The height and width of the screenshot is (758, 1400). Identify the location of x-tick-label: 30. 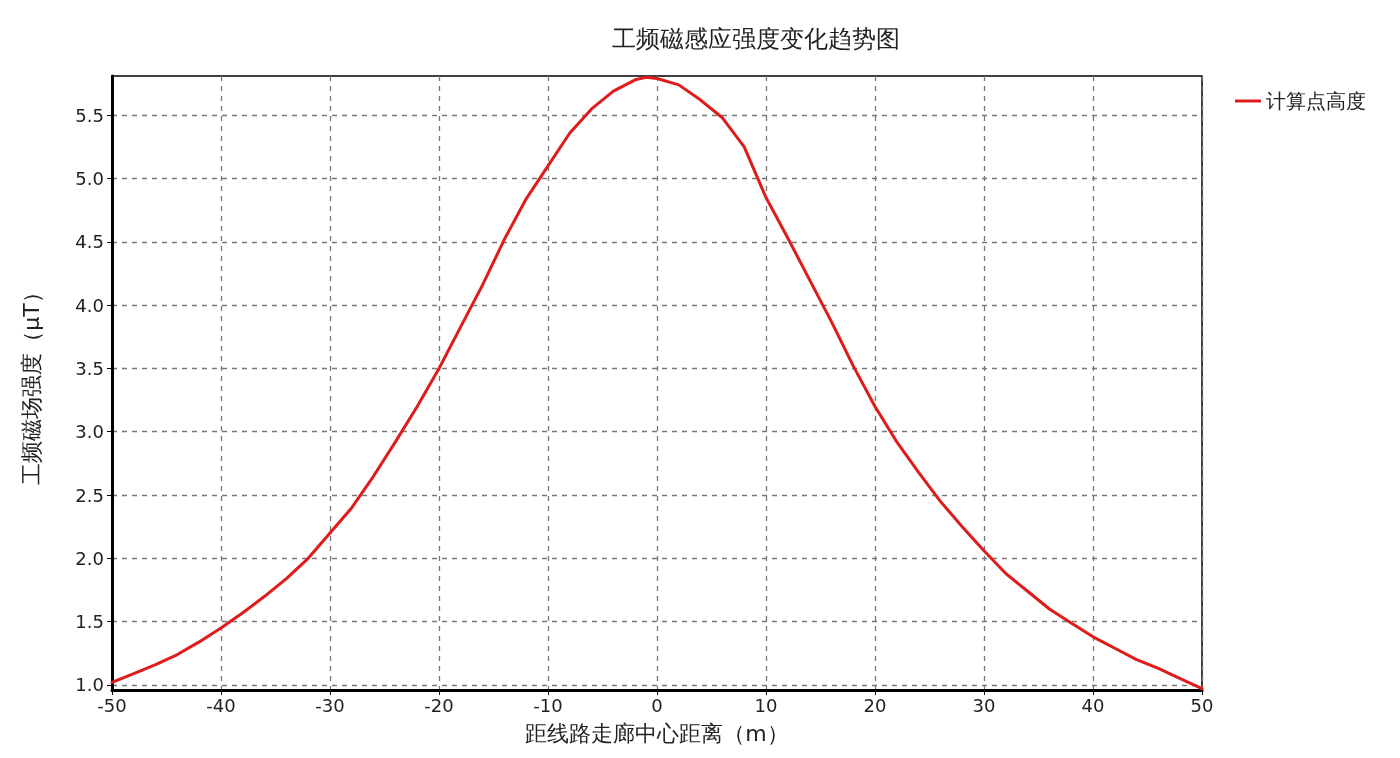
(984, 705).